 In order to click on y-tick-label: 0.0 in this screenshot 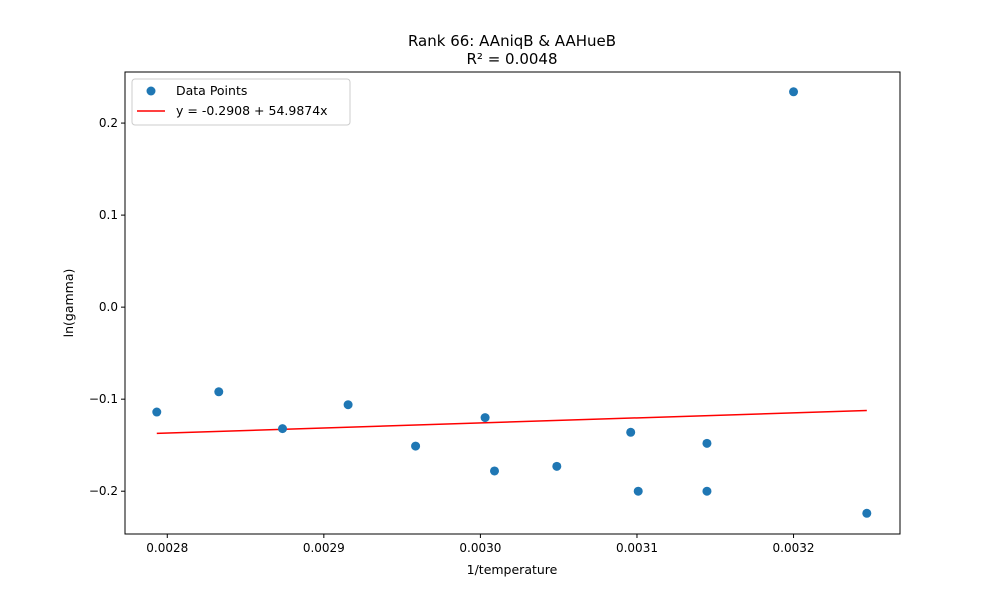, I will do `click(108, 307)`.